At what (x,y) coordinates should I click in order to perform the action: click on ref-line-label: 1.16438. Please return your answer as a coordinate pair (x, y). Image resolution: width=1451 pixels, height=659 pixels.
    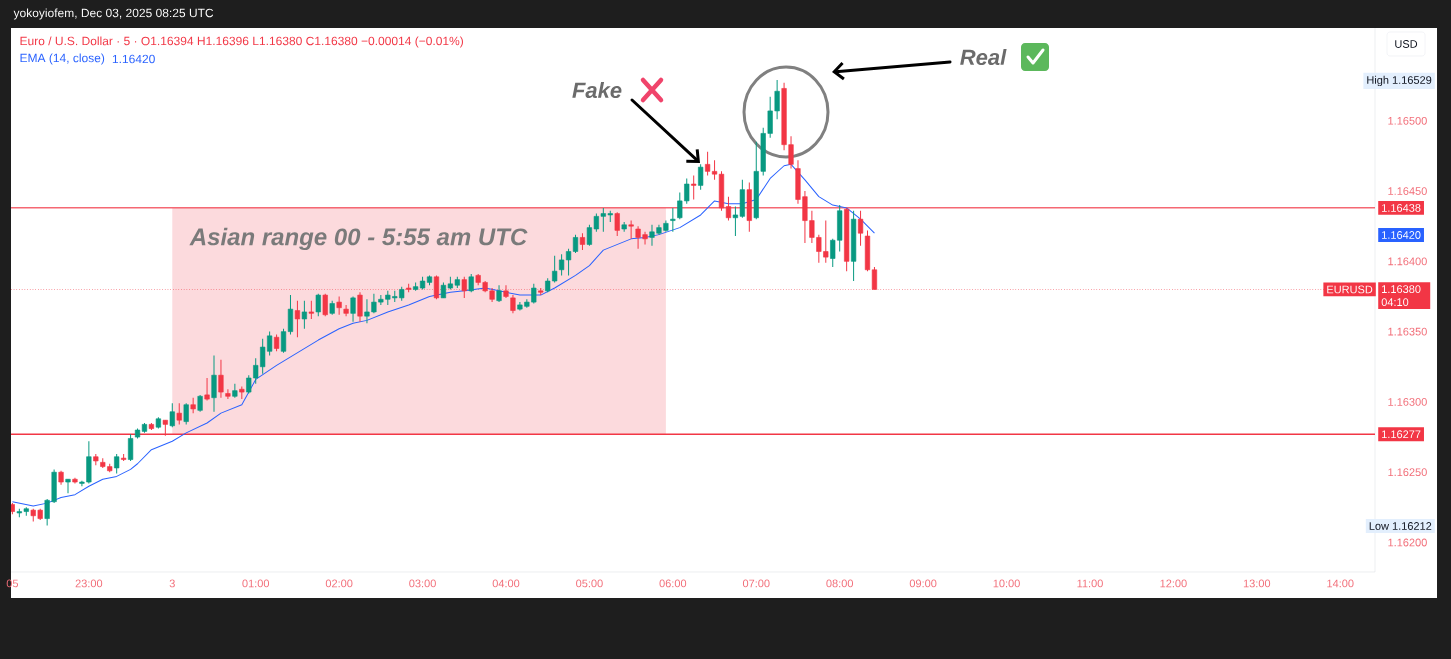
    Looking at the image, I should click on (1401, 208).